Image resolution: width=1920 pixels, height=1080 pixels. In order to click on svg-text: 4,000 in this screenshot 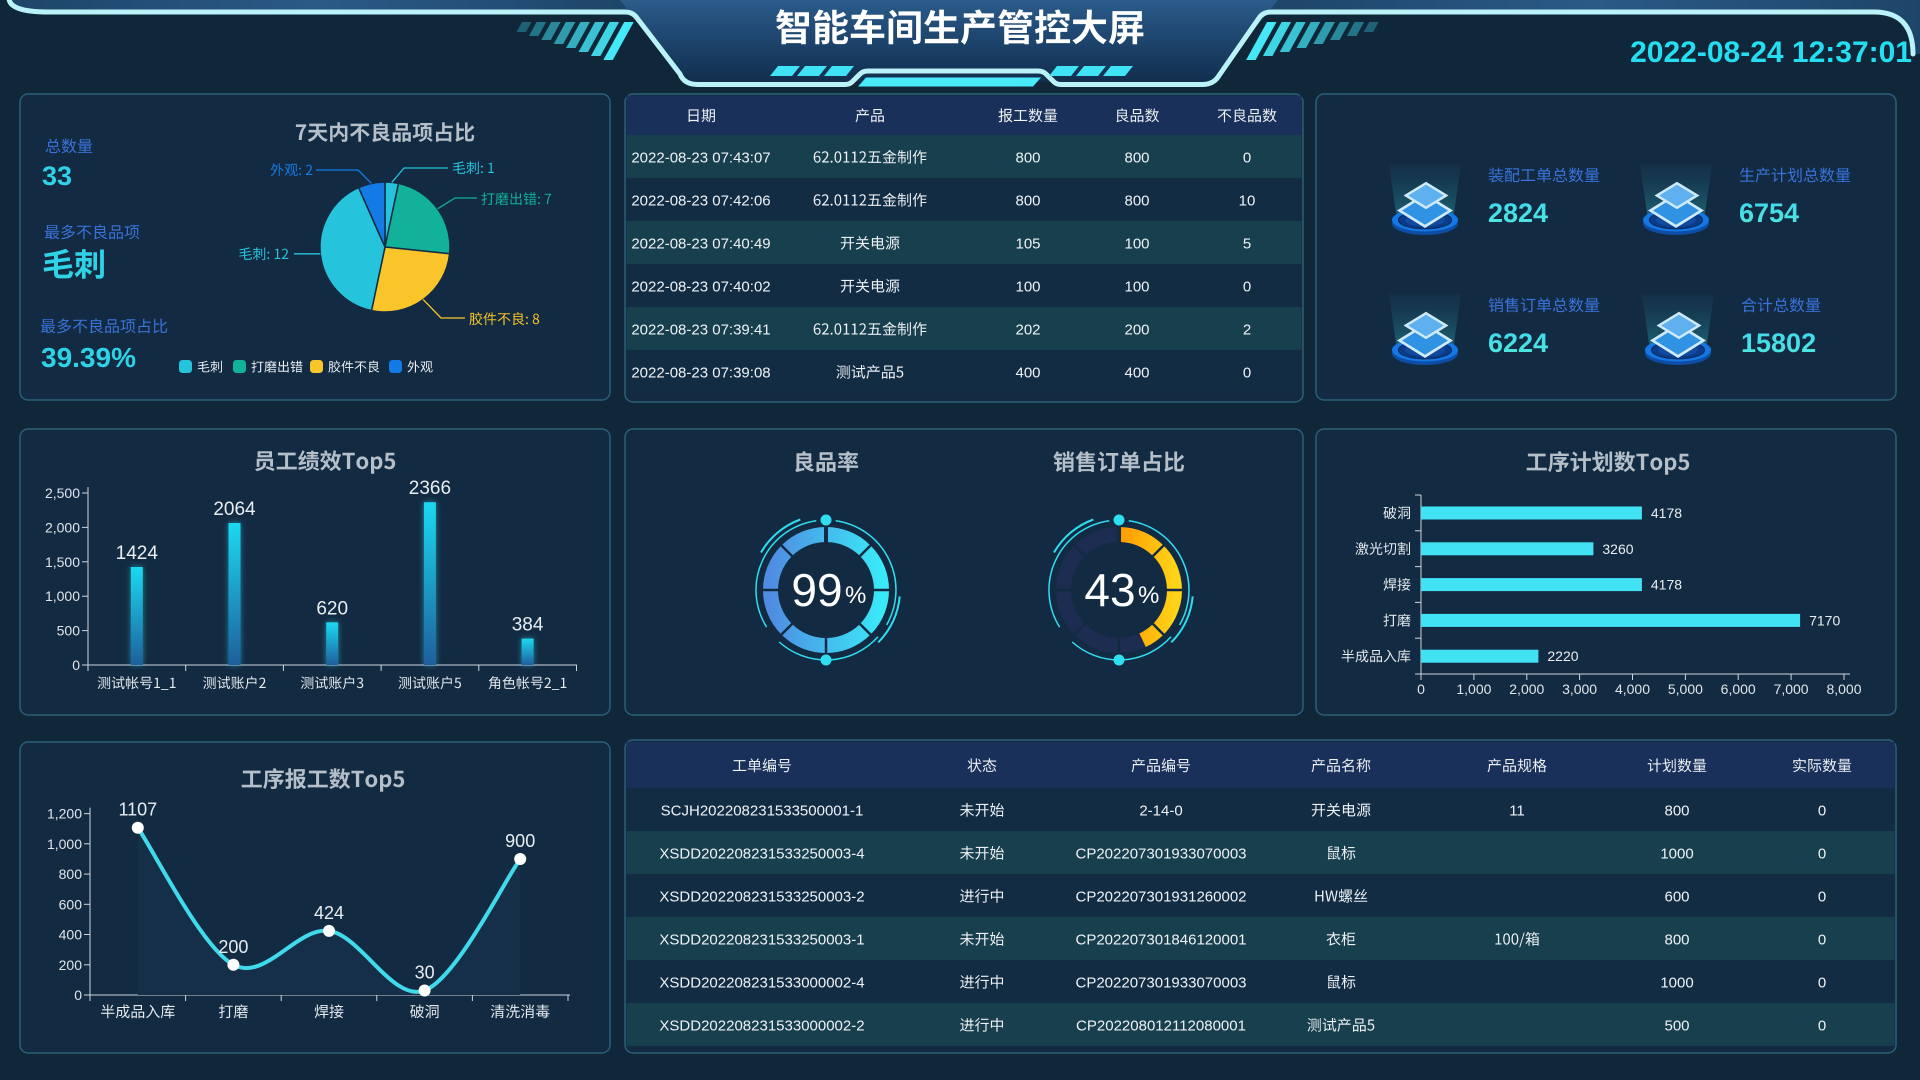, I will do `click(1632, 689)`.